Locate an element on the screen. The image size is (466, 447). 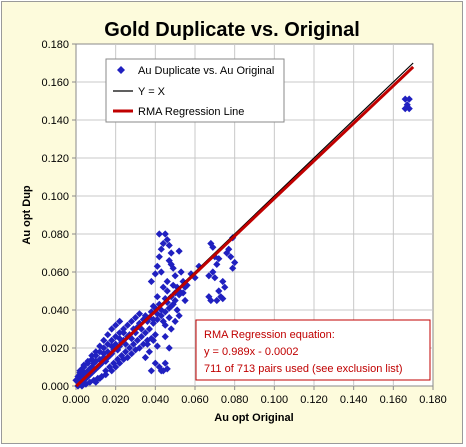
y-tick-label: 0.000 is located at coordinates (55, 387).